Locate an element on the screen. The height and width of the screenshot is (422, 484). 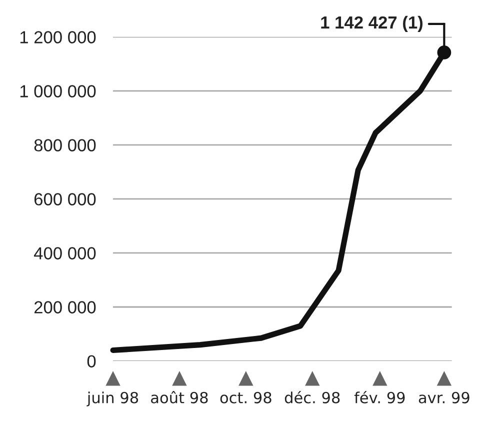
y-tick-label: 400 000 is located at coordinates (65, 253).